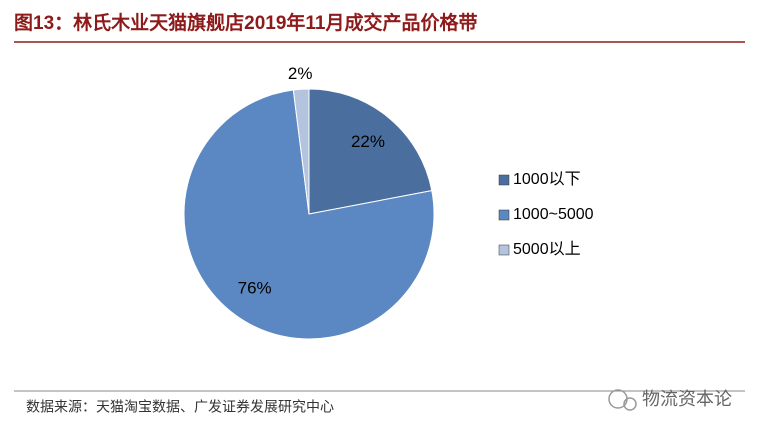  Describe the element at coordinates (553, 214) in the screenshot. I see `legend-label: 1000~5000` at that location.